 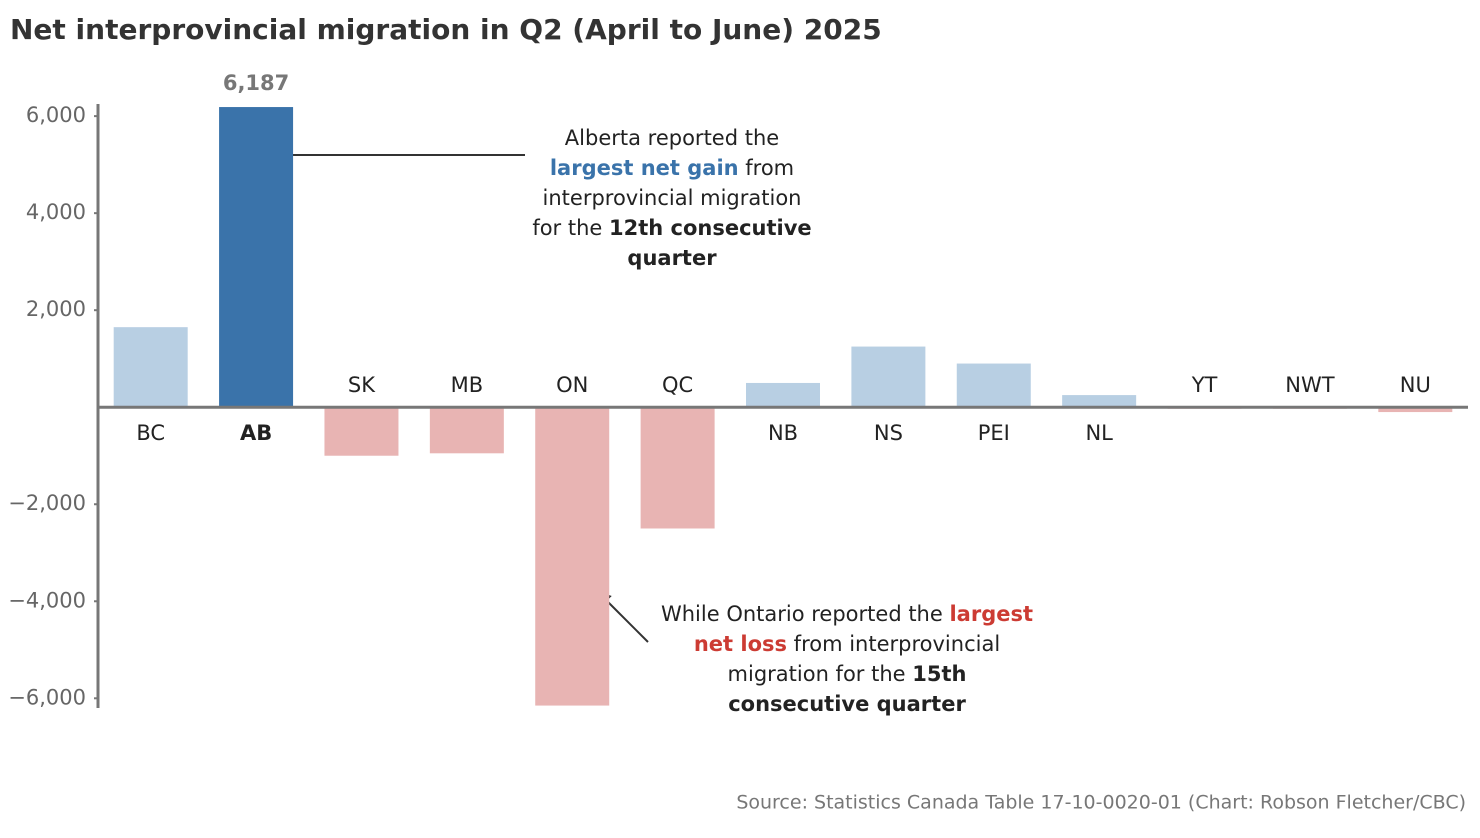 What do you see at coordinates (1204, 385) in the screenshot?
I see `x-tick-label: YT` at bounding box center [1204, 385].